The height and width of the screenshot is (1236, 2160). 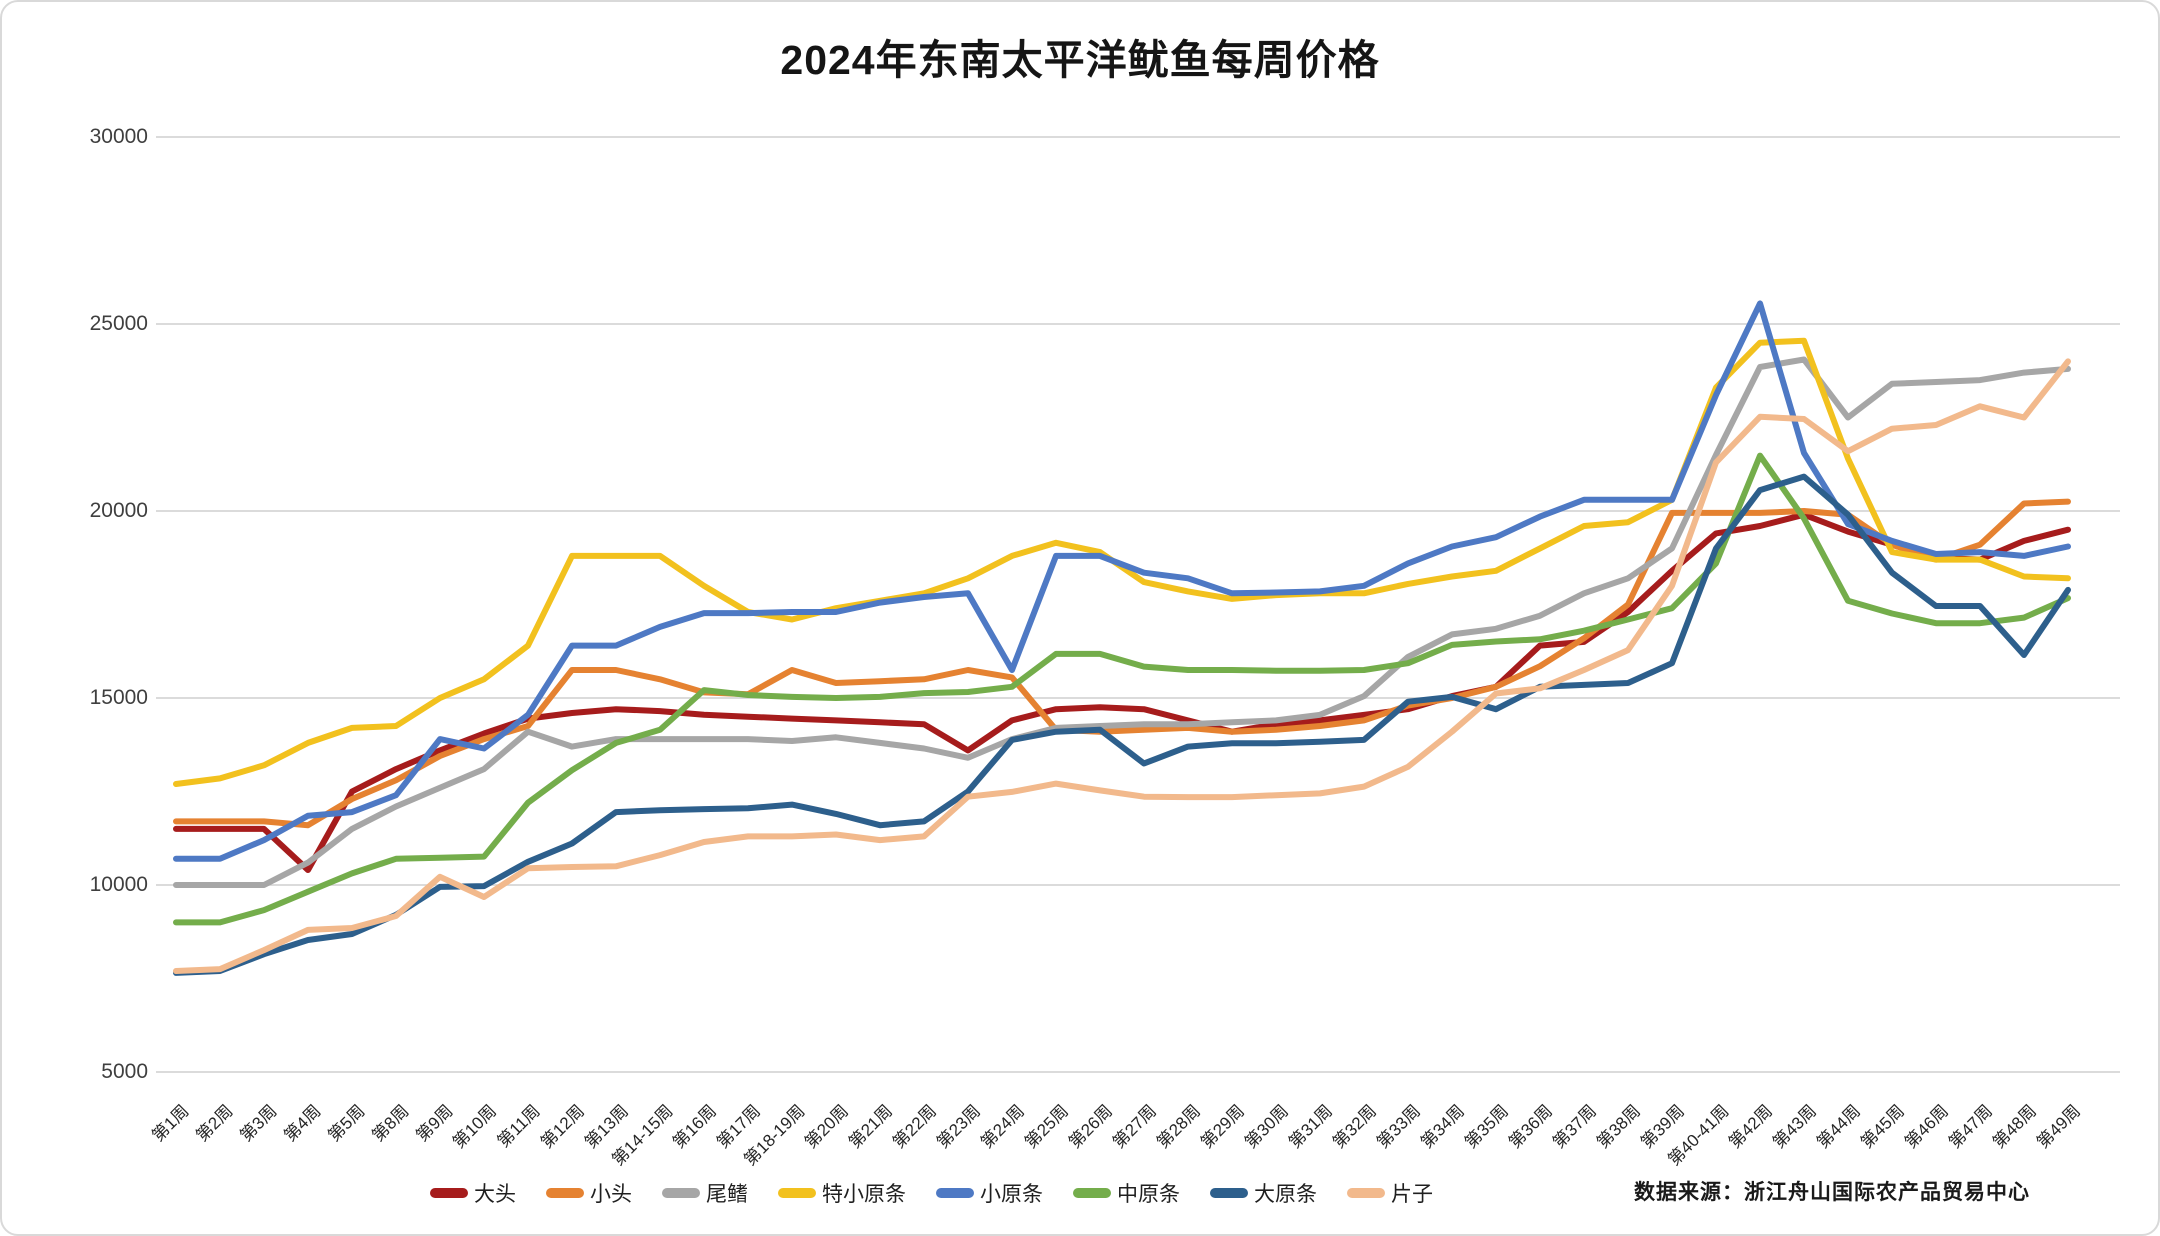 I want to click on legend-item-小原条: 小原条, so click(x=989, y=1193).